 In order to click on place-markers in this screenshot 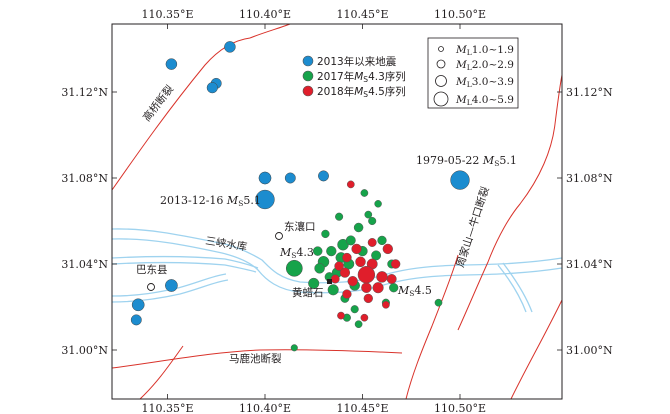, I will do `click(239, 261)`.